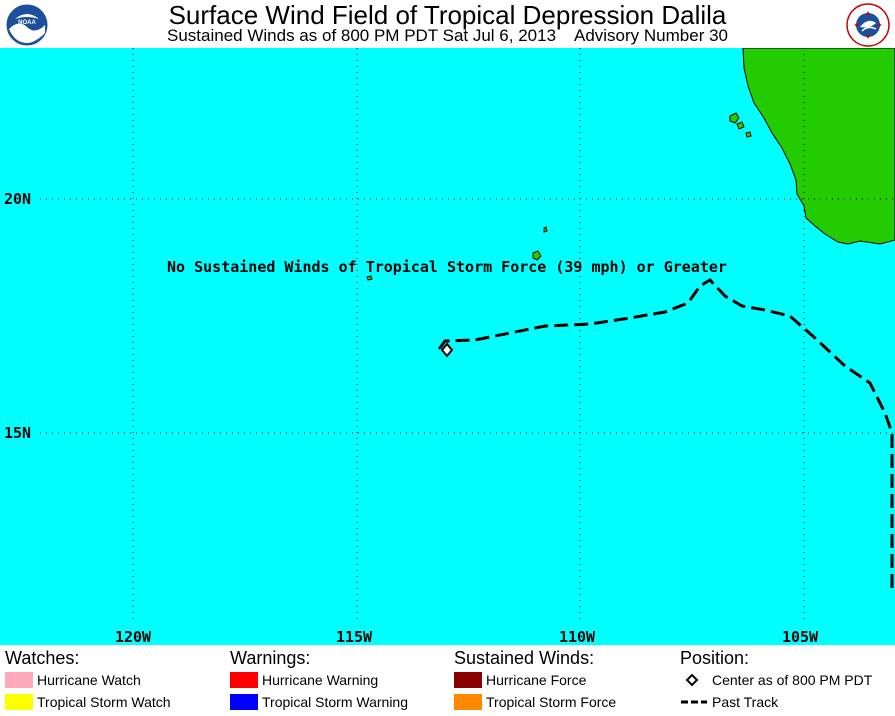  I want to click on dashed-line-icon, so click(694, 702).